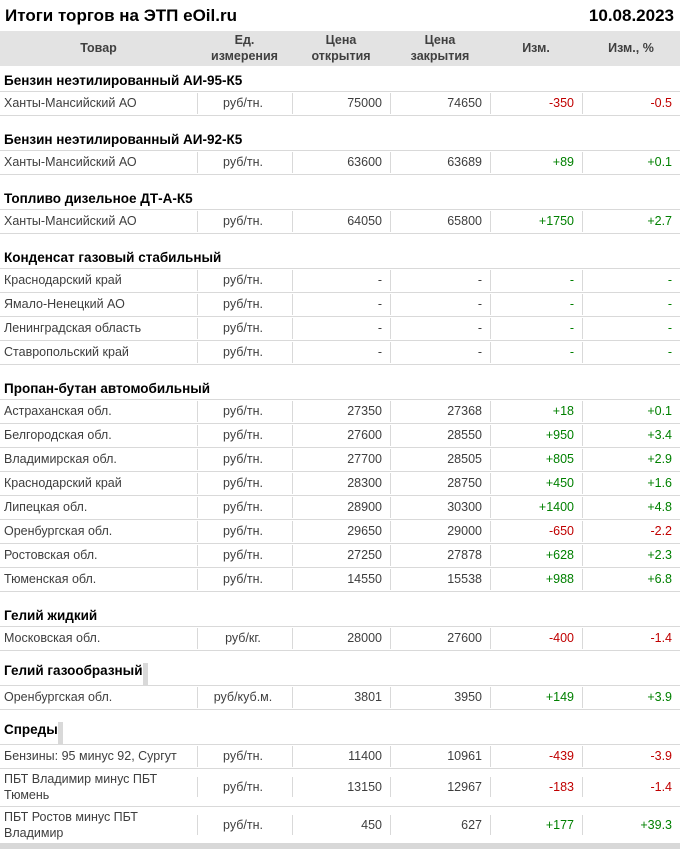 The height and width of the screenshot is (849, 680). Describe the element at coordinates (631, 328) in the screenshot. I see `cell-change-pct: -` at that location.